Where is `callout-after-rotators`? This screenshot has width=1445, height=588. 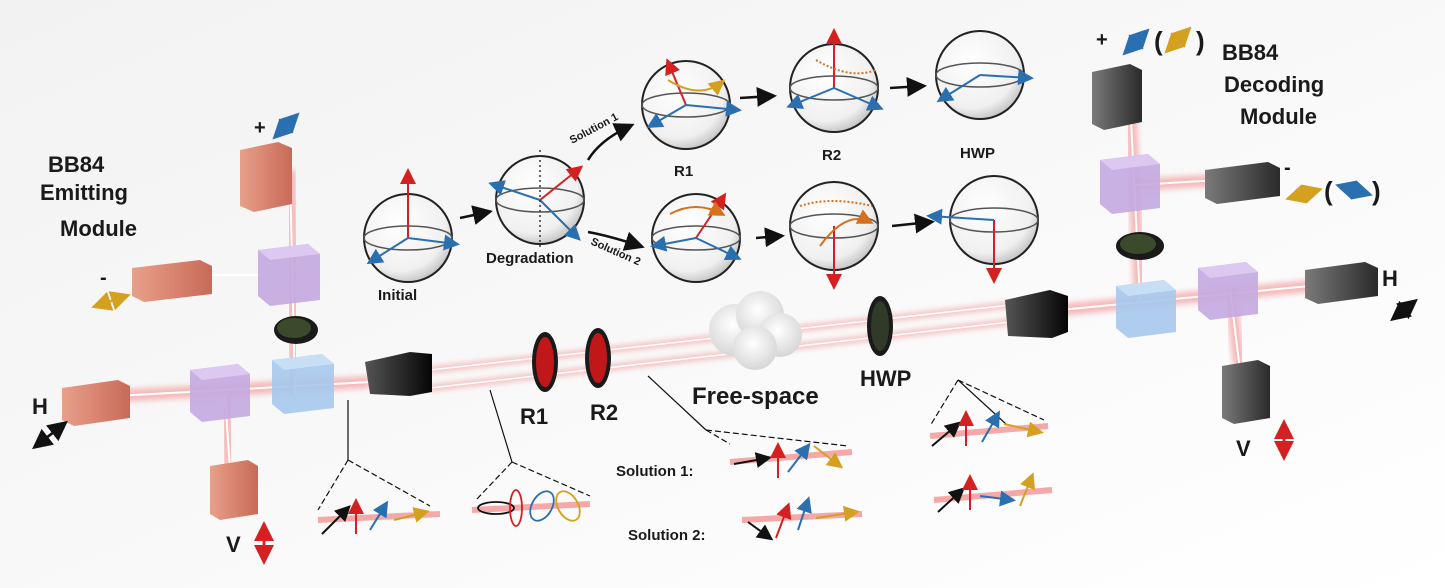 callout-after-rotators is located at coordinates (755, 458).